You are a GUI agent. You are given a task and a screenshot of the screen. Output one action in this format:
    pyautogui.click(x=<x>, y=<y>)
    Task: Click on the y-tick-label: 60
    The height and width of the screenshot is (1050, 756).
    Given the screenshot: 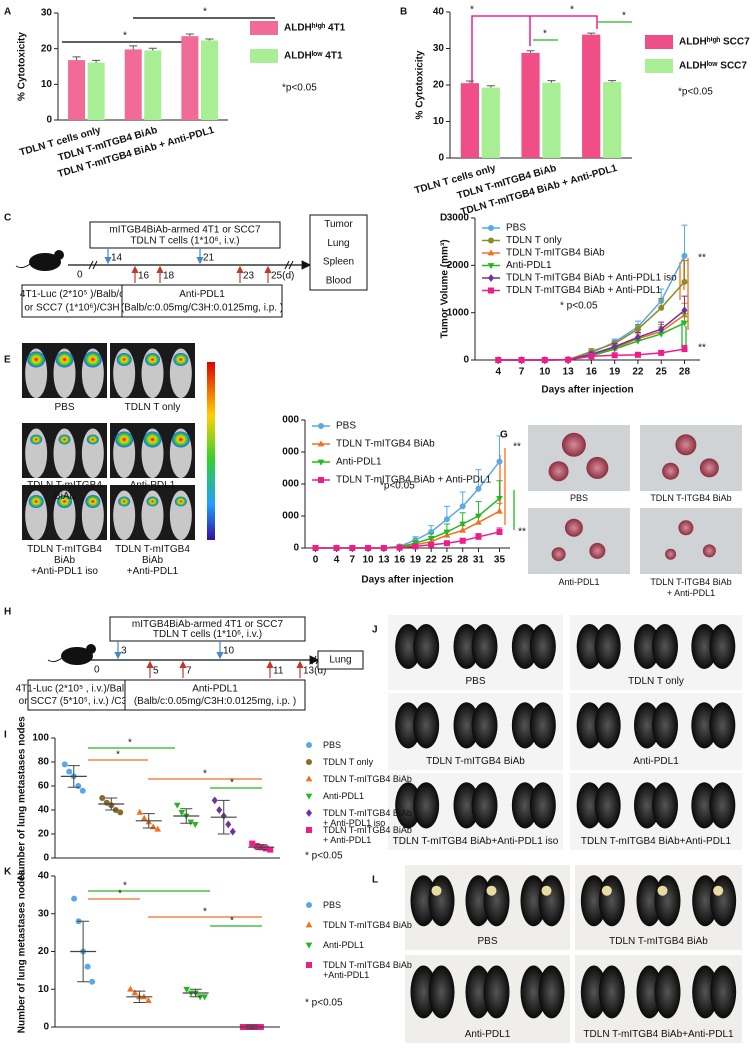 What is the action you would take?
    pyautogui.click(x=44, y=786)
    